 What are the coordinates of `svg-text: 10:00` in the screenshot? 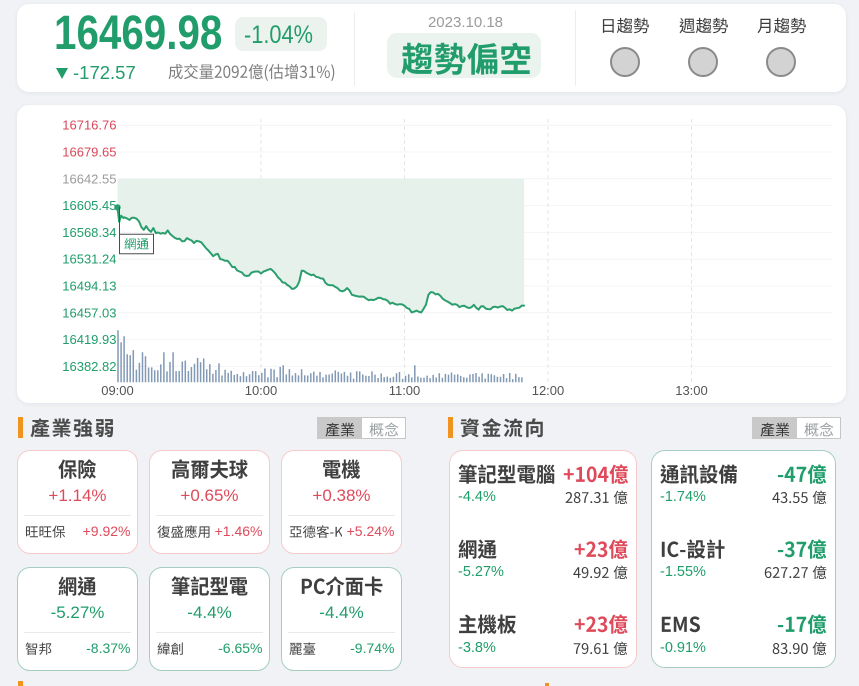 It's located at (261, 390).